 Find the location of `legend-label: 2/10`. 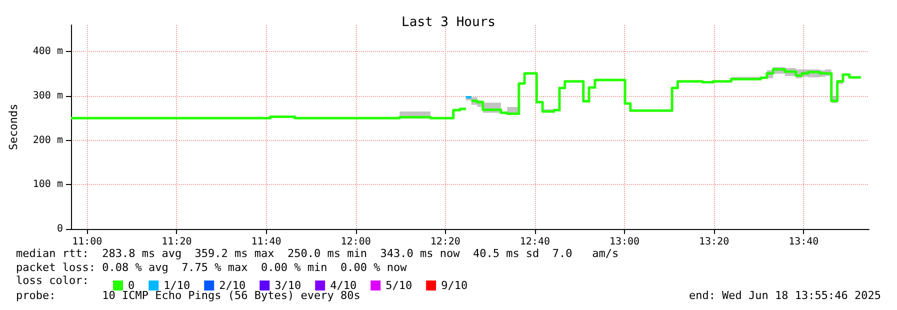

legend-label: 2/10 is located at coordinates (232, 285).